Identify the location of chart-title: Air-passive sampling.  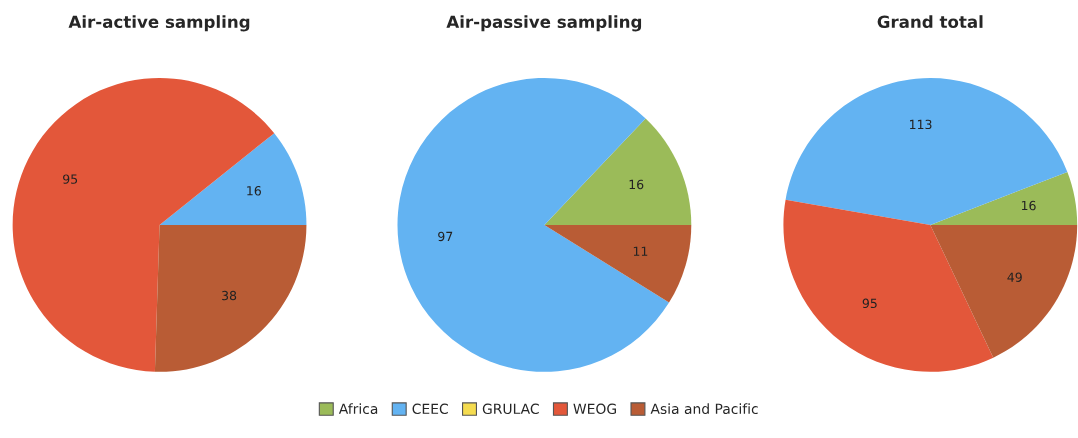
(544, 23).